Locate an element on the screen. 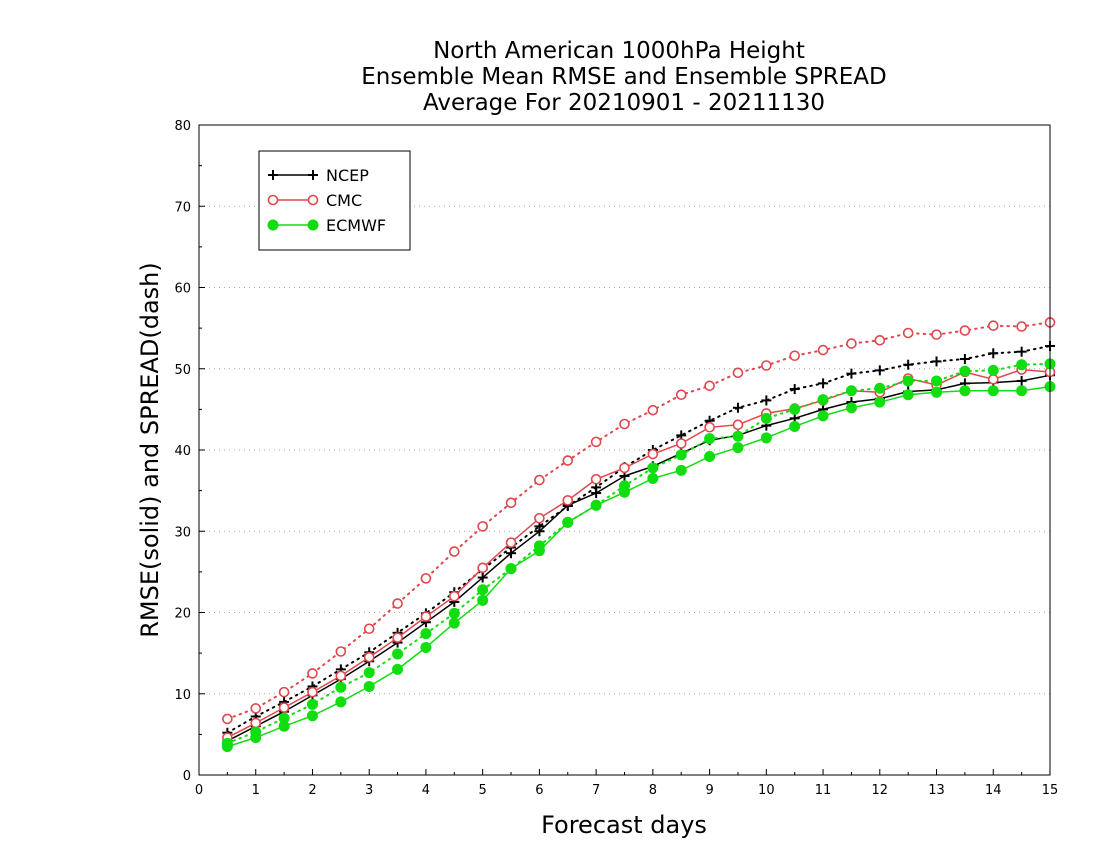  x-tick-label: 10 is located at coordinates (766, 790).